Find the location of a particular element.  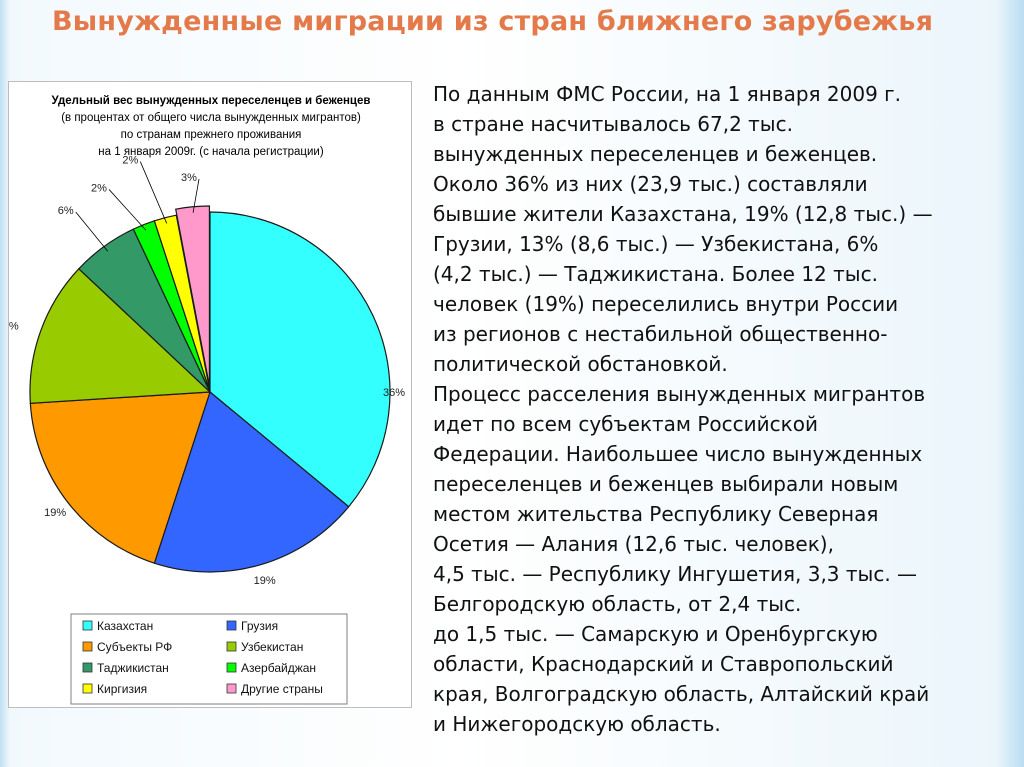

body-text-line: области, Краснодарский и Ставропольский is located at coordinates (663, 664).